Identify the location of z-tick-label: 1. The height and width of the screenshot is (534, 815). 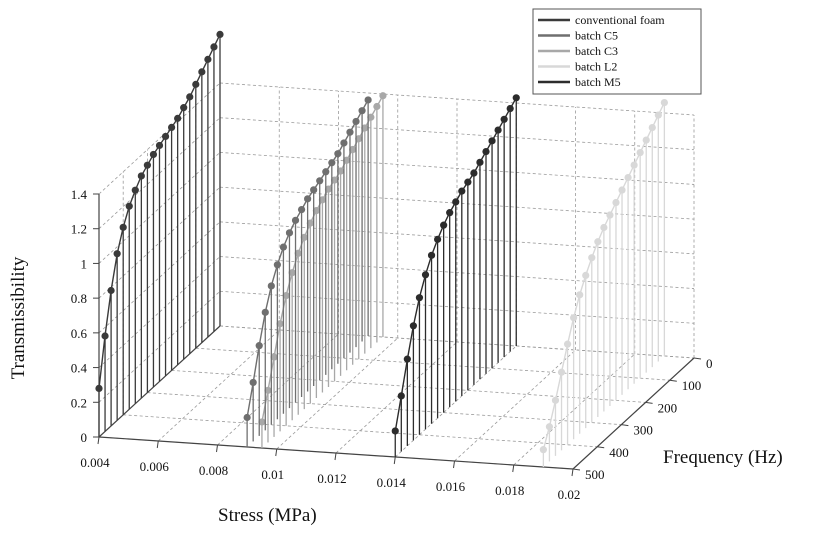
(84, 263).